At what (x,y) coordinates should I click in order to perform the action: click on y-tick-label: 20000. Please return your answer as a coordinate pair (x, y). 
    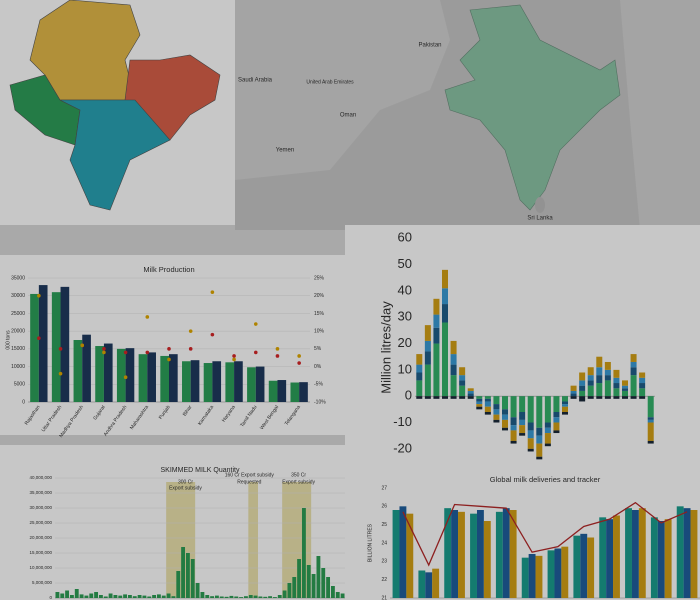
    Looking at the image, I should click on (18, 331).